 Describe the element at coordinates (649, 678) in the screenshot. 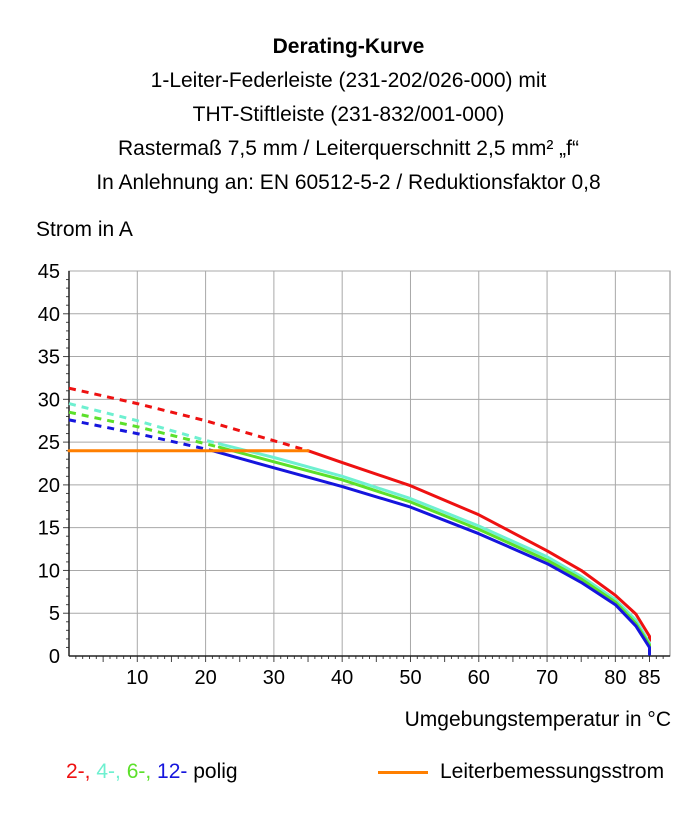

I see `x-tick-label: 85` at that location.